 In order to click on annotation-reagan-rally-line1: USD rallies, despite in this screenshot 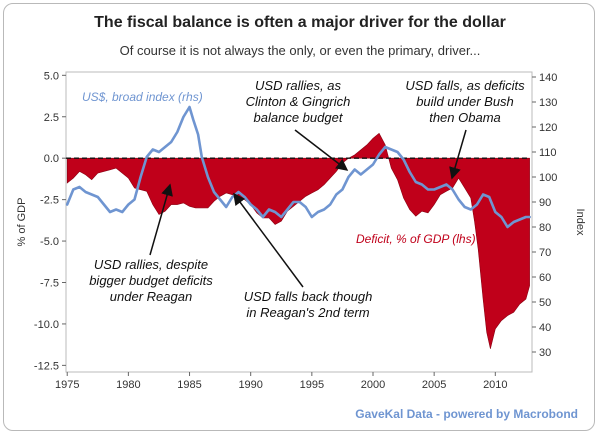, I will do `click(151, 264)`.